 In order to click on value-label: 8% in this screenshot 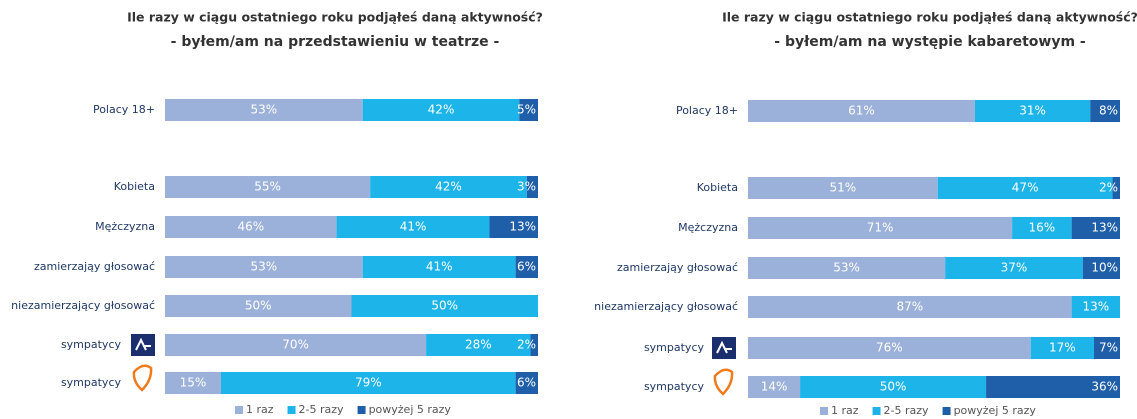, I will do `click(1108, 111)`.